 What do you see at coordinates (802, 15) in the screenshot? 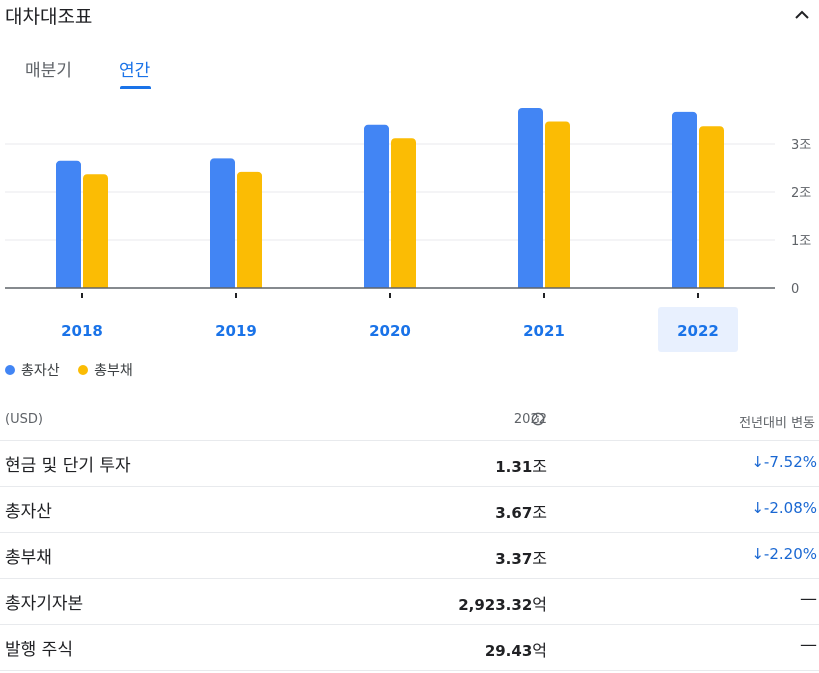
I see `chevron-up-icon` at bounding box center [802, 15].